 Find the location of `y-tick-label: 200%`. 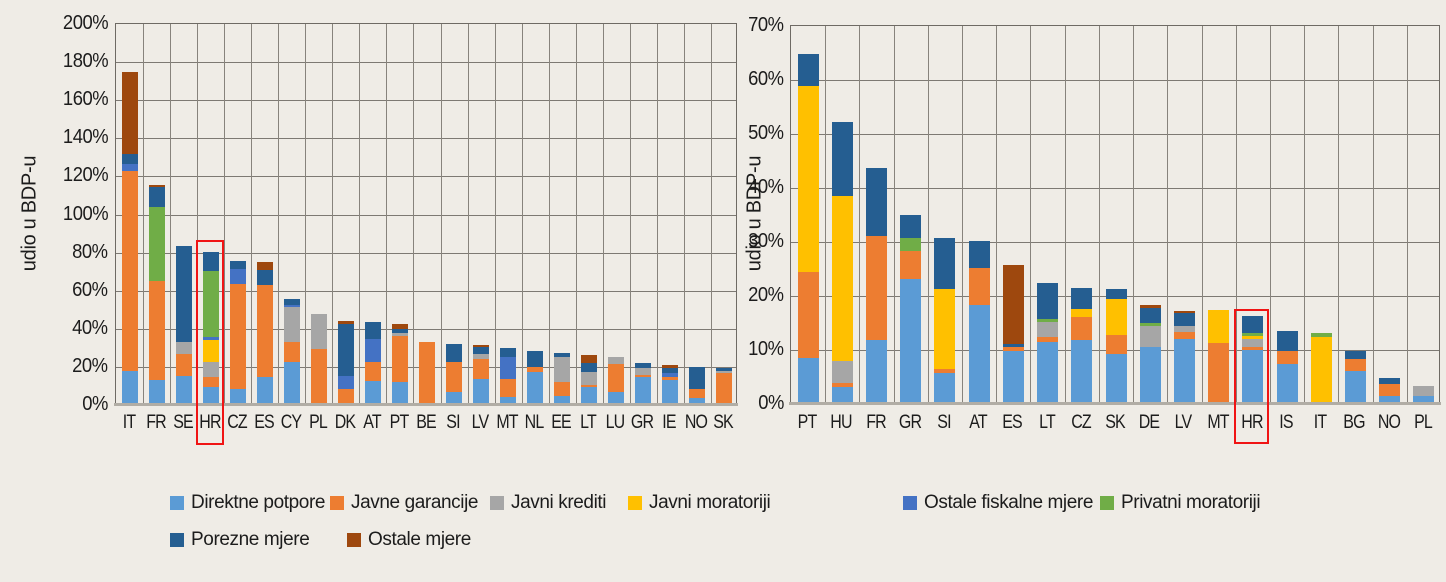

y-tick-label: 200% is located at coordinates (85, 23).